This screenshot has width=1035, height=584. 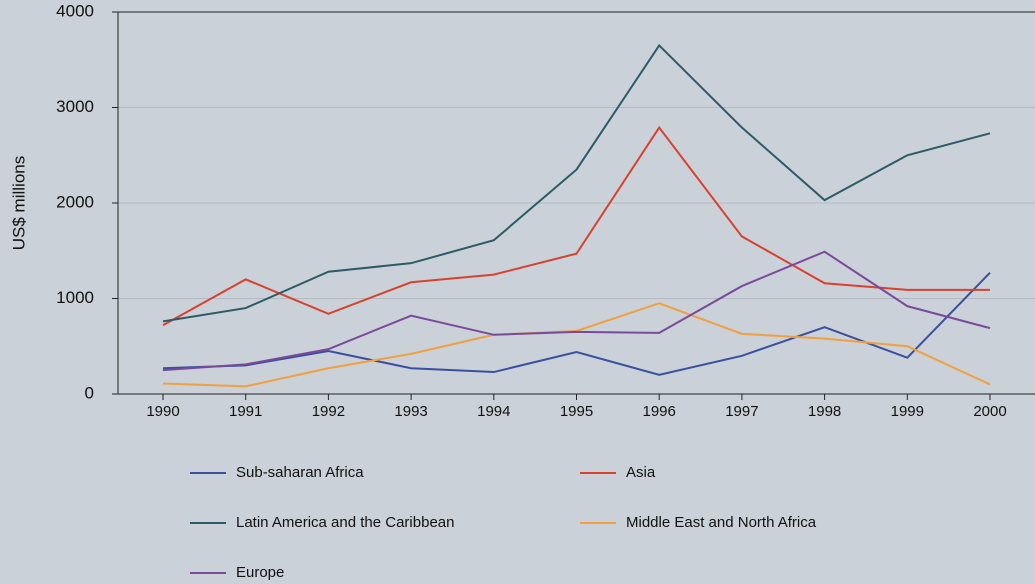 I want to click on legend-label: Latin America and the Caribbean, so click(x=345, y=522).